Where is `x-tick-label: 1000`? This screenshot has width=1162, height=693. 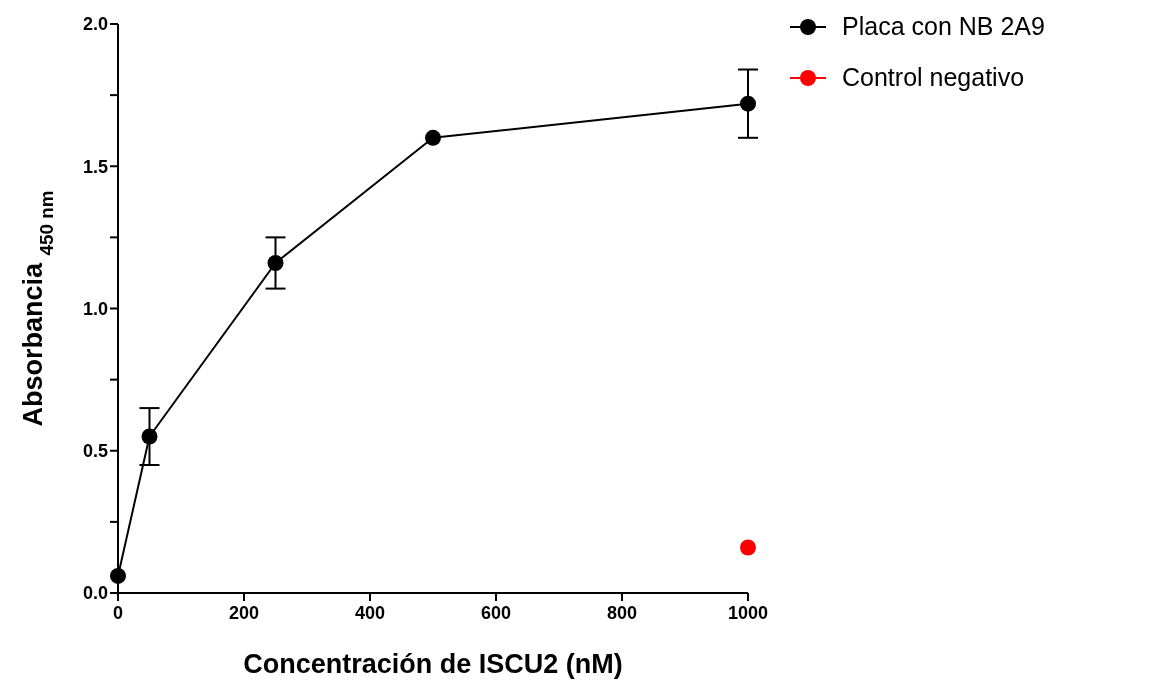
x-tick-label: 1000 is located at coordinates (748, 613).